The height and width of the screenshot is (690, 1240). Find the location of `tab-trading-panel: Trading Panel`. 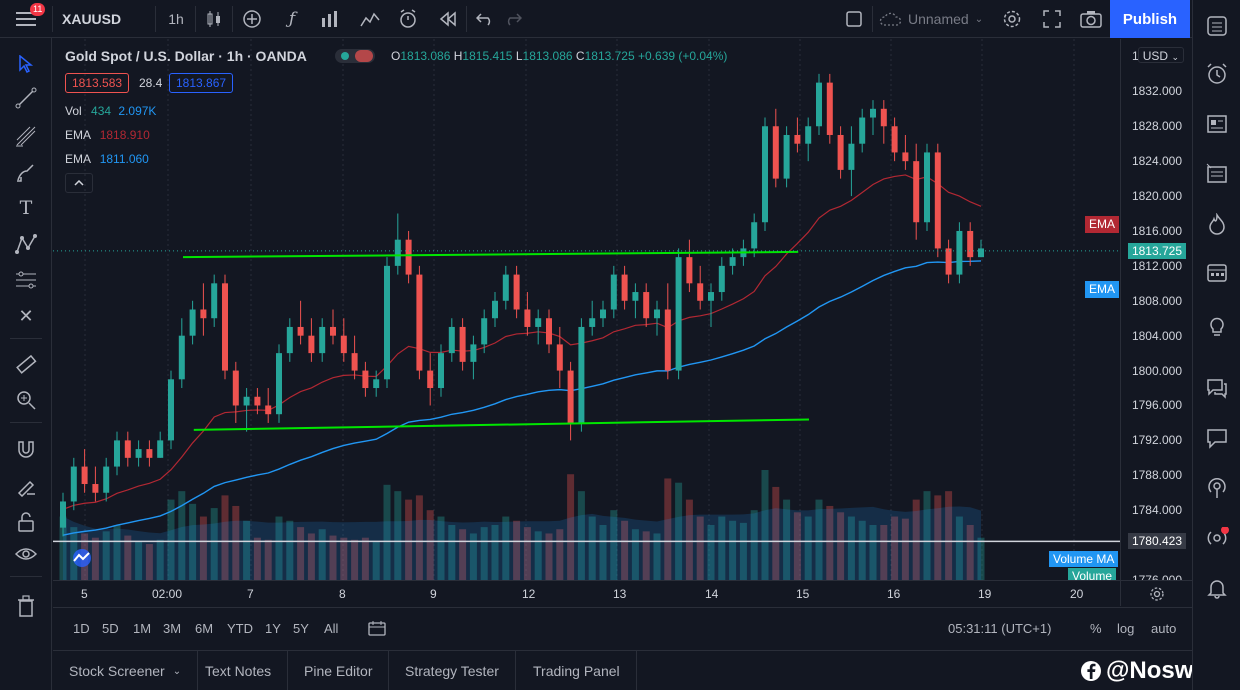

tab-trading-panel: Trading Panel is located at coordinates (577, 670).